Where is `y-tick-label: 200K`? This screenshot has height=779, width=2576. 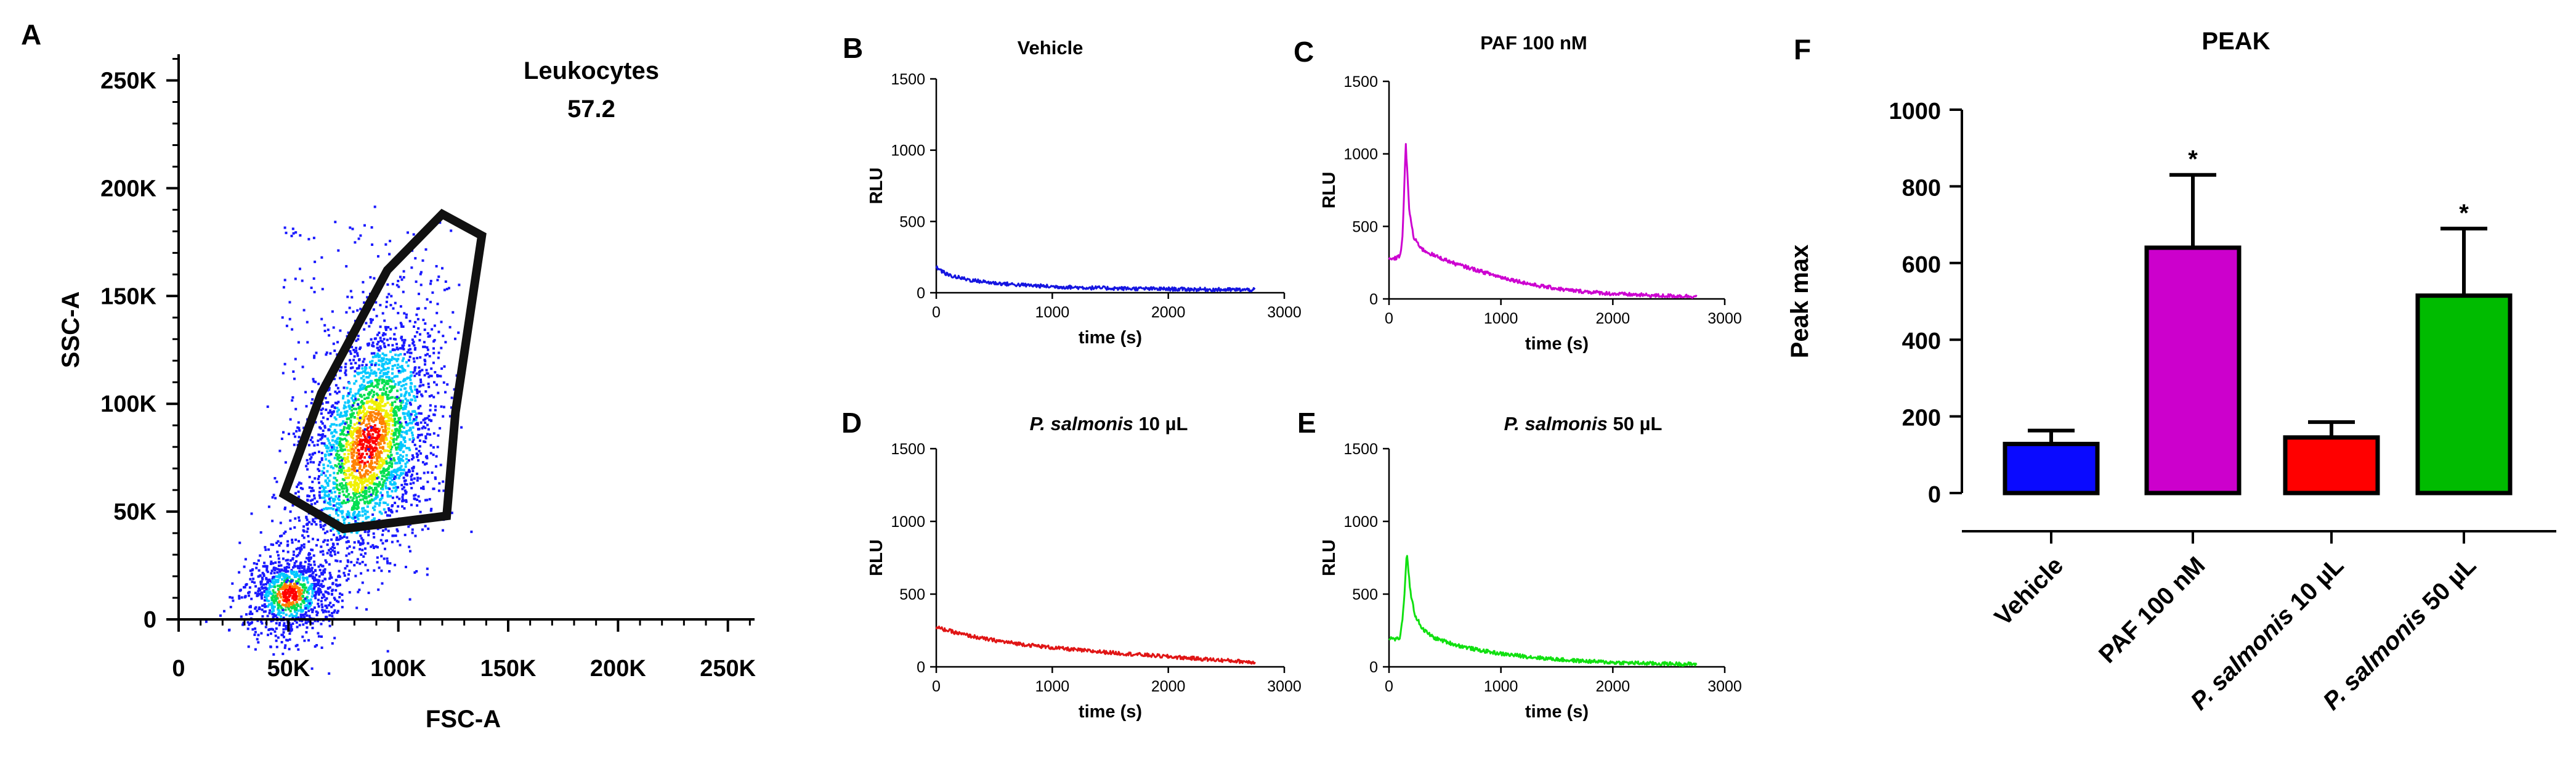 y-tick-label: 200K is located at coordinates (128, 189).